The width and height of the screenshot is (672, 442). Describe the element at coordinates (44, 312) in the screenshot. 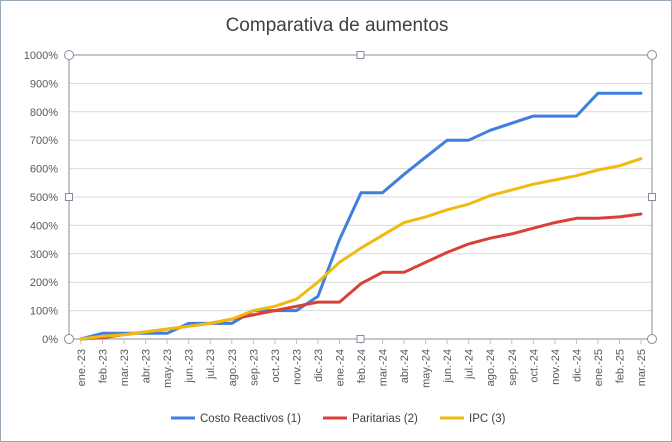

I see `y-tick-label: 100%` at that location.